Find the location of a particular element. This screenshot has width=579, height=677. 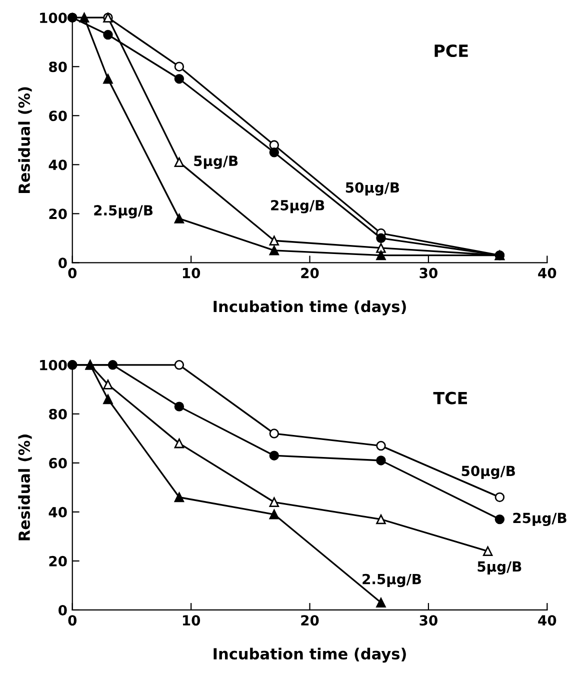

text: TCE is located at coordinates (450, 398).